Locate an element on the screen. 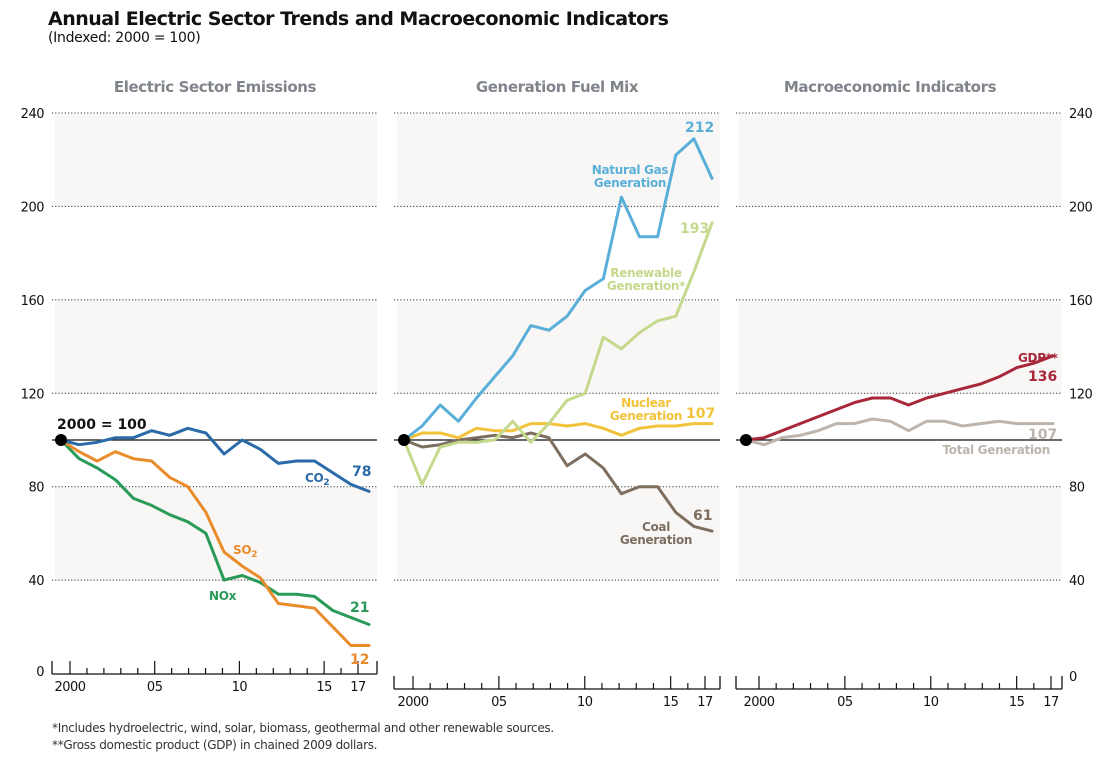 This screenshot has width=1107, height=775. series-line-natural-gas-generation is located at coordinates (558, 289).